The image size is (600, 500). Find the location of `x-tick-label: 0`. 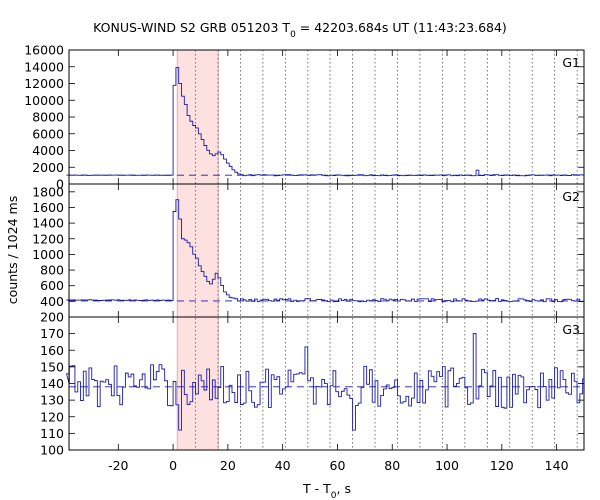

x-tick-label: 0 is located at coordinates (173, 465).